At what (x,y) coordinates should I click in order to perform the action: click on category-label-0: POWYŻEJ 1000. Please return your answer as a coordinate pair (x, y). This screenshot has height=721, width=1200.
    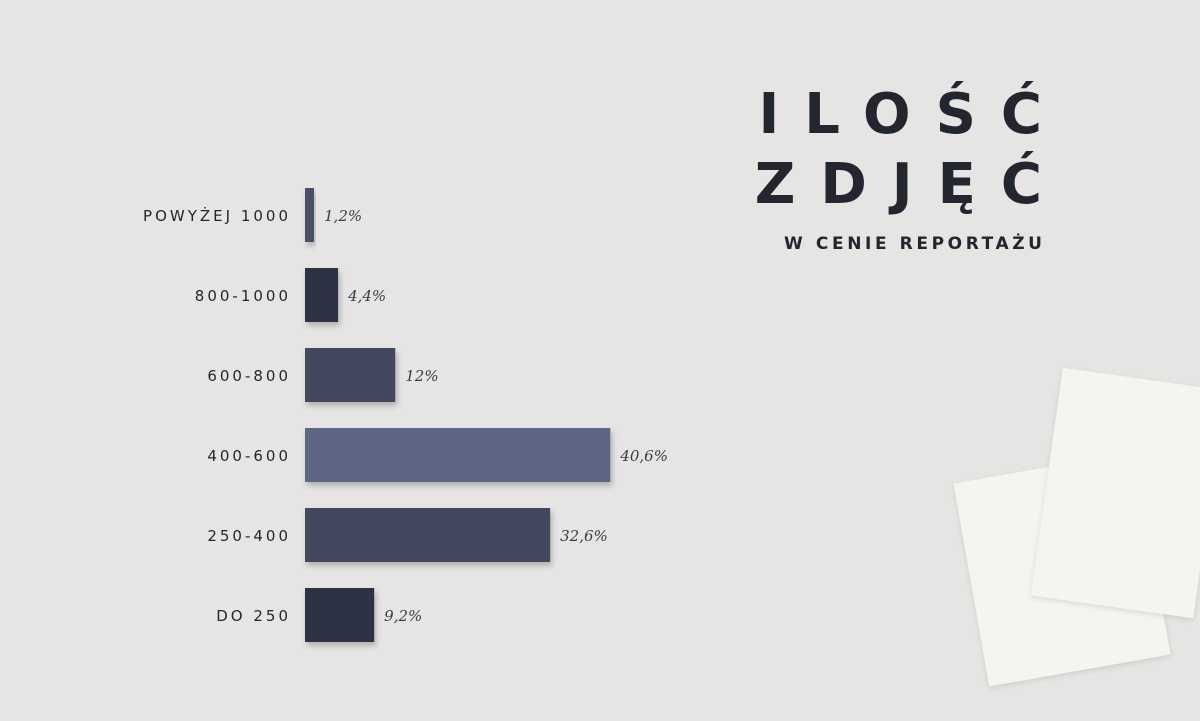
    Looking at the image, I should click on (217, 215).